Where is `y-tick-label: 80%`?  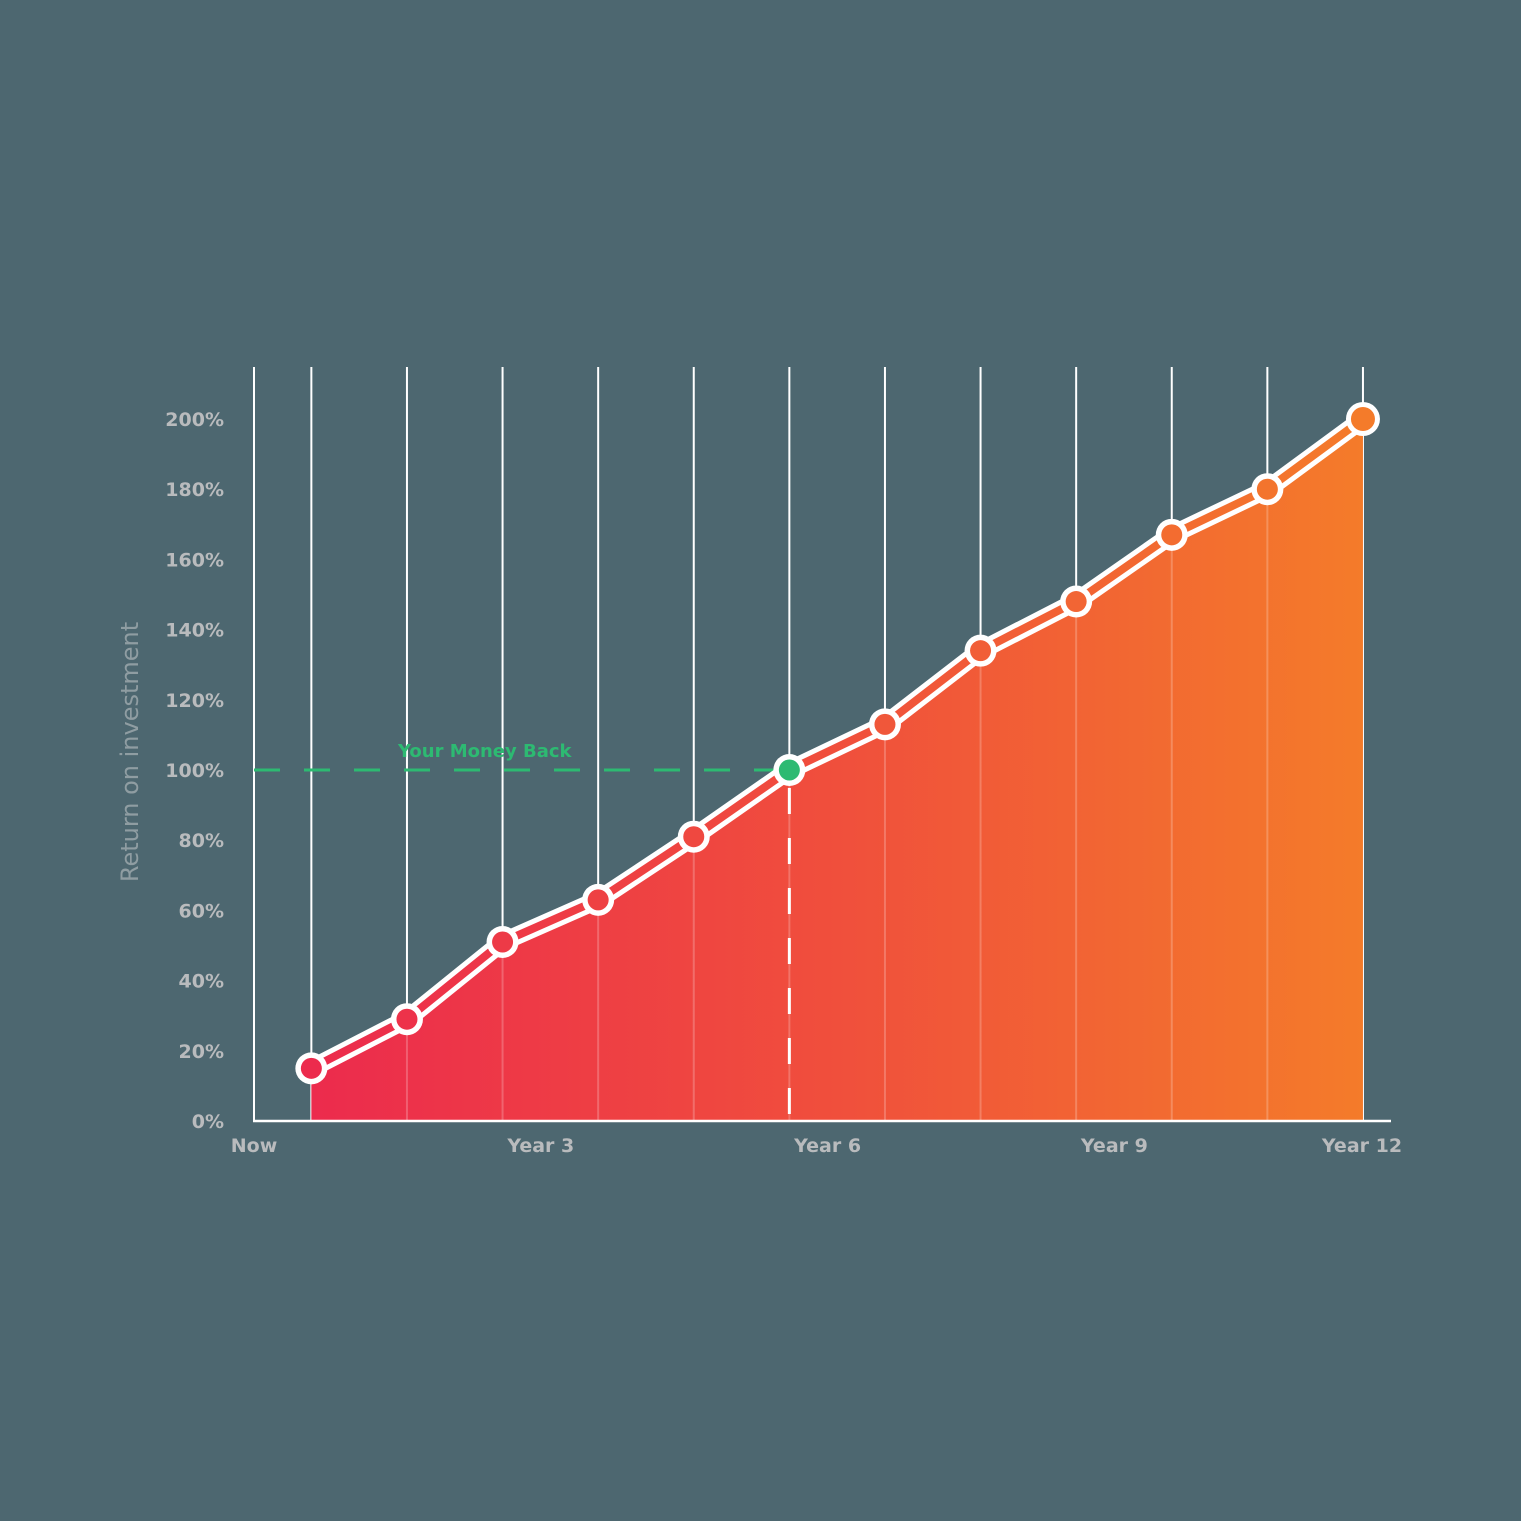 y-tick-label: 80% is located at coordinates (201, 841).